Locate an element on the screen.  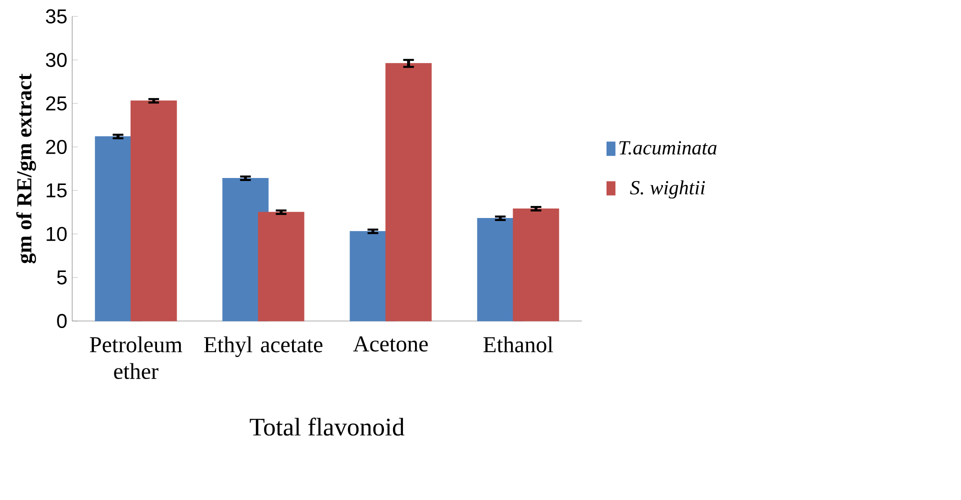
x-axis-title: Total flavonoid is located at coordinates (327, 427).